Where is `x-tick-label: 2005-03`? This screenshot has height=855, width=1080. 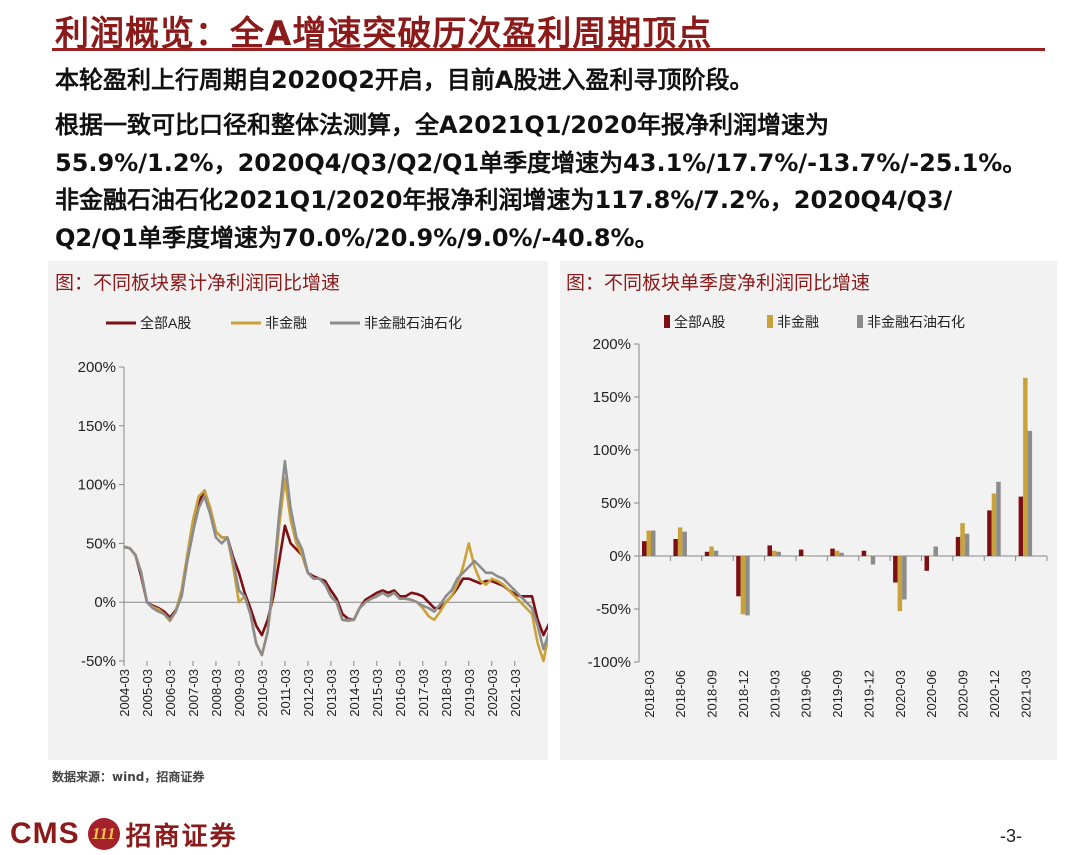
x-tick-label: 2005-03 is located at coordinates (147, 693).